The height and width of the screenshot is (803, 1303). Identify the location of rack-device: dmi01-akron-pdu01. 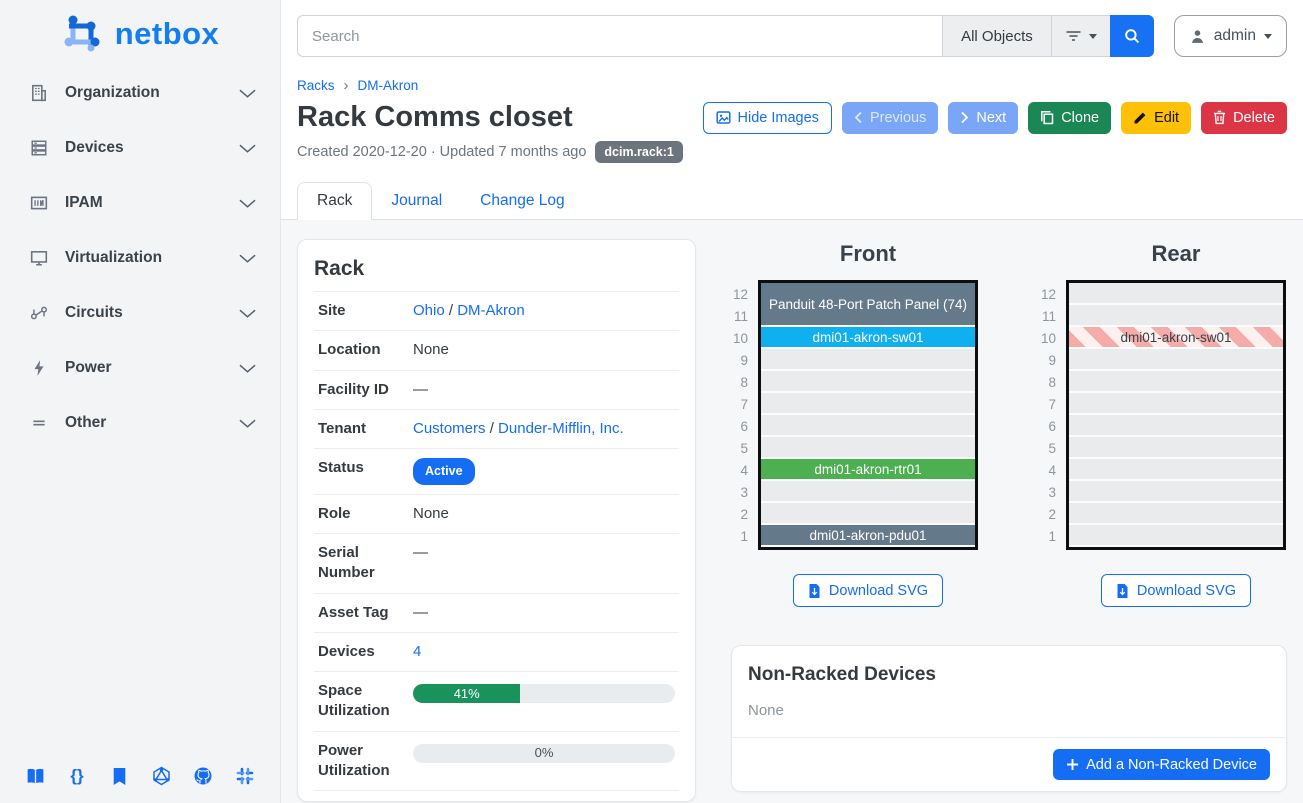
(868, 535).